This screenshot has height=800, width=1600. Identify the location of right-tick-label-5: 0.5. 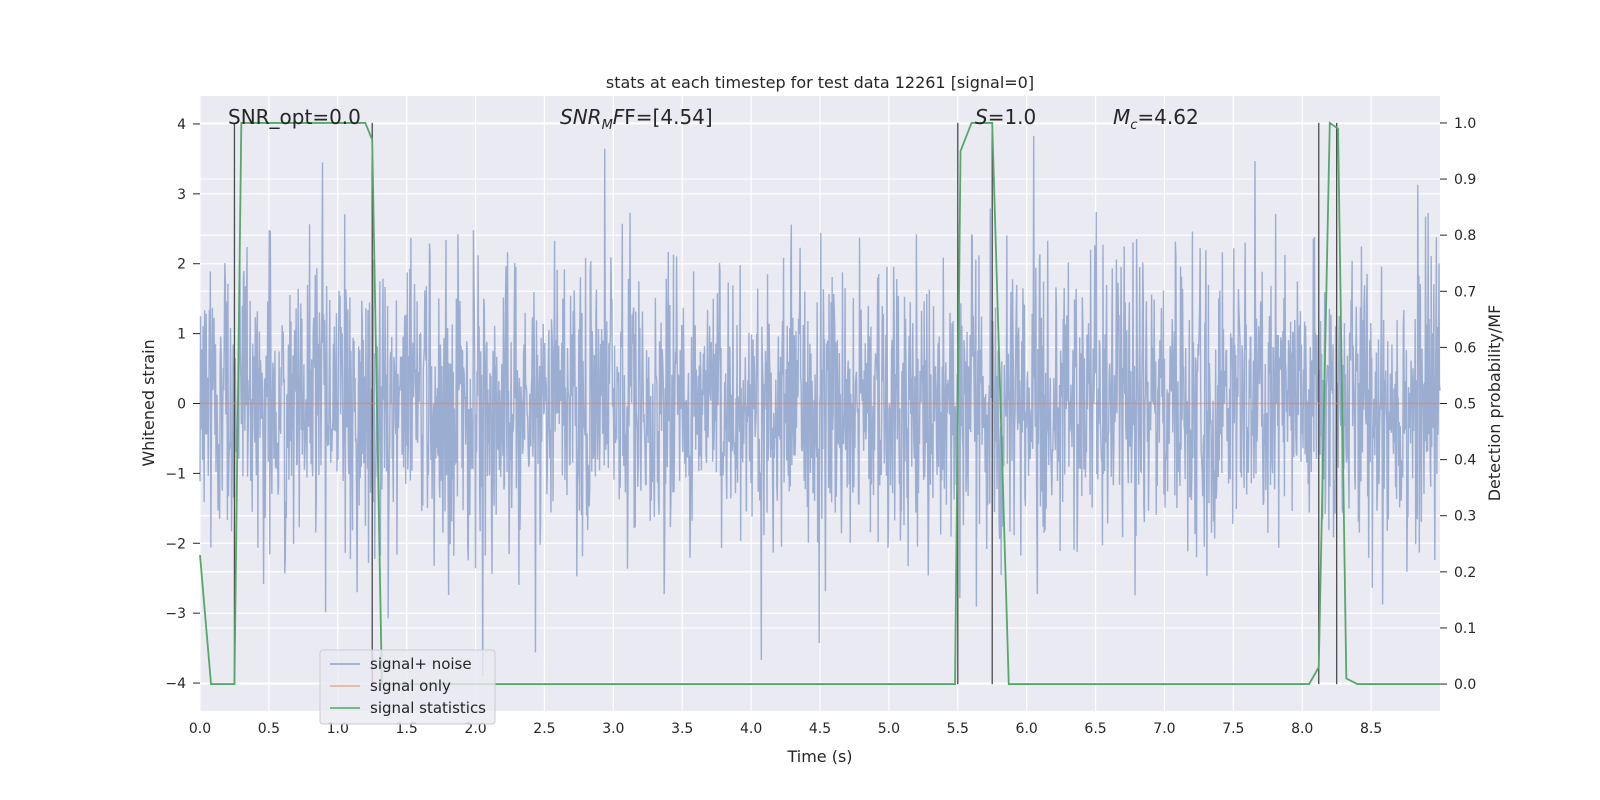
(1465, 405).